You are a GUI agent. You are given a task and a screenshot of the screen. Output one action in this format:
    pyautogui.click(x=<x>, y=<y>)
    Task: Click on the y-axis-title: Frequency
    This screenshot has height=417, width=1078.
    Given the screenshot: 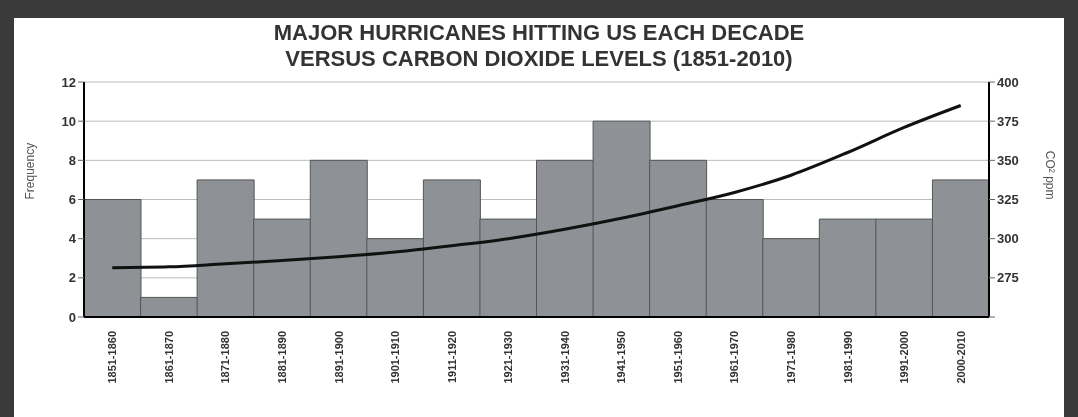 What is the action you would take?
    pyautogui.click(x=30, y=171)
    